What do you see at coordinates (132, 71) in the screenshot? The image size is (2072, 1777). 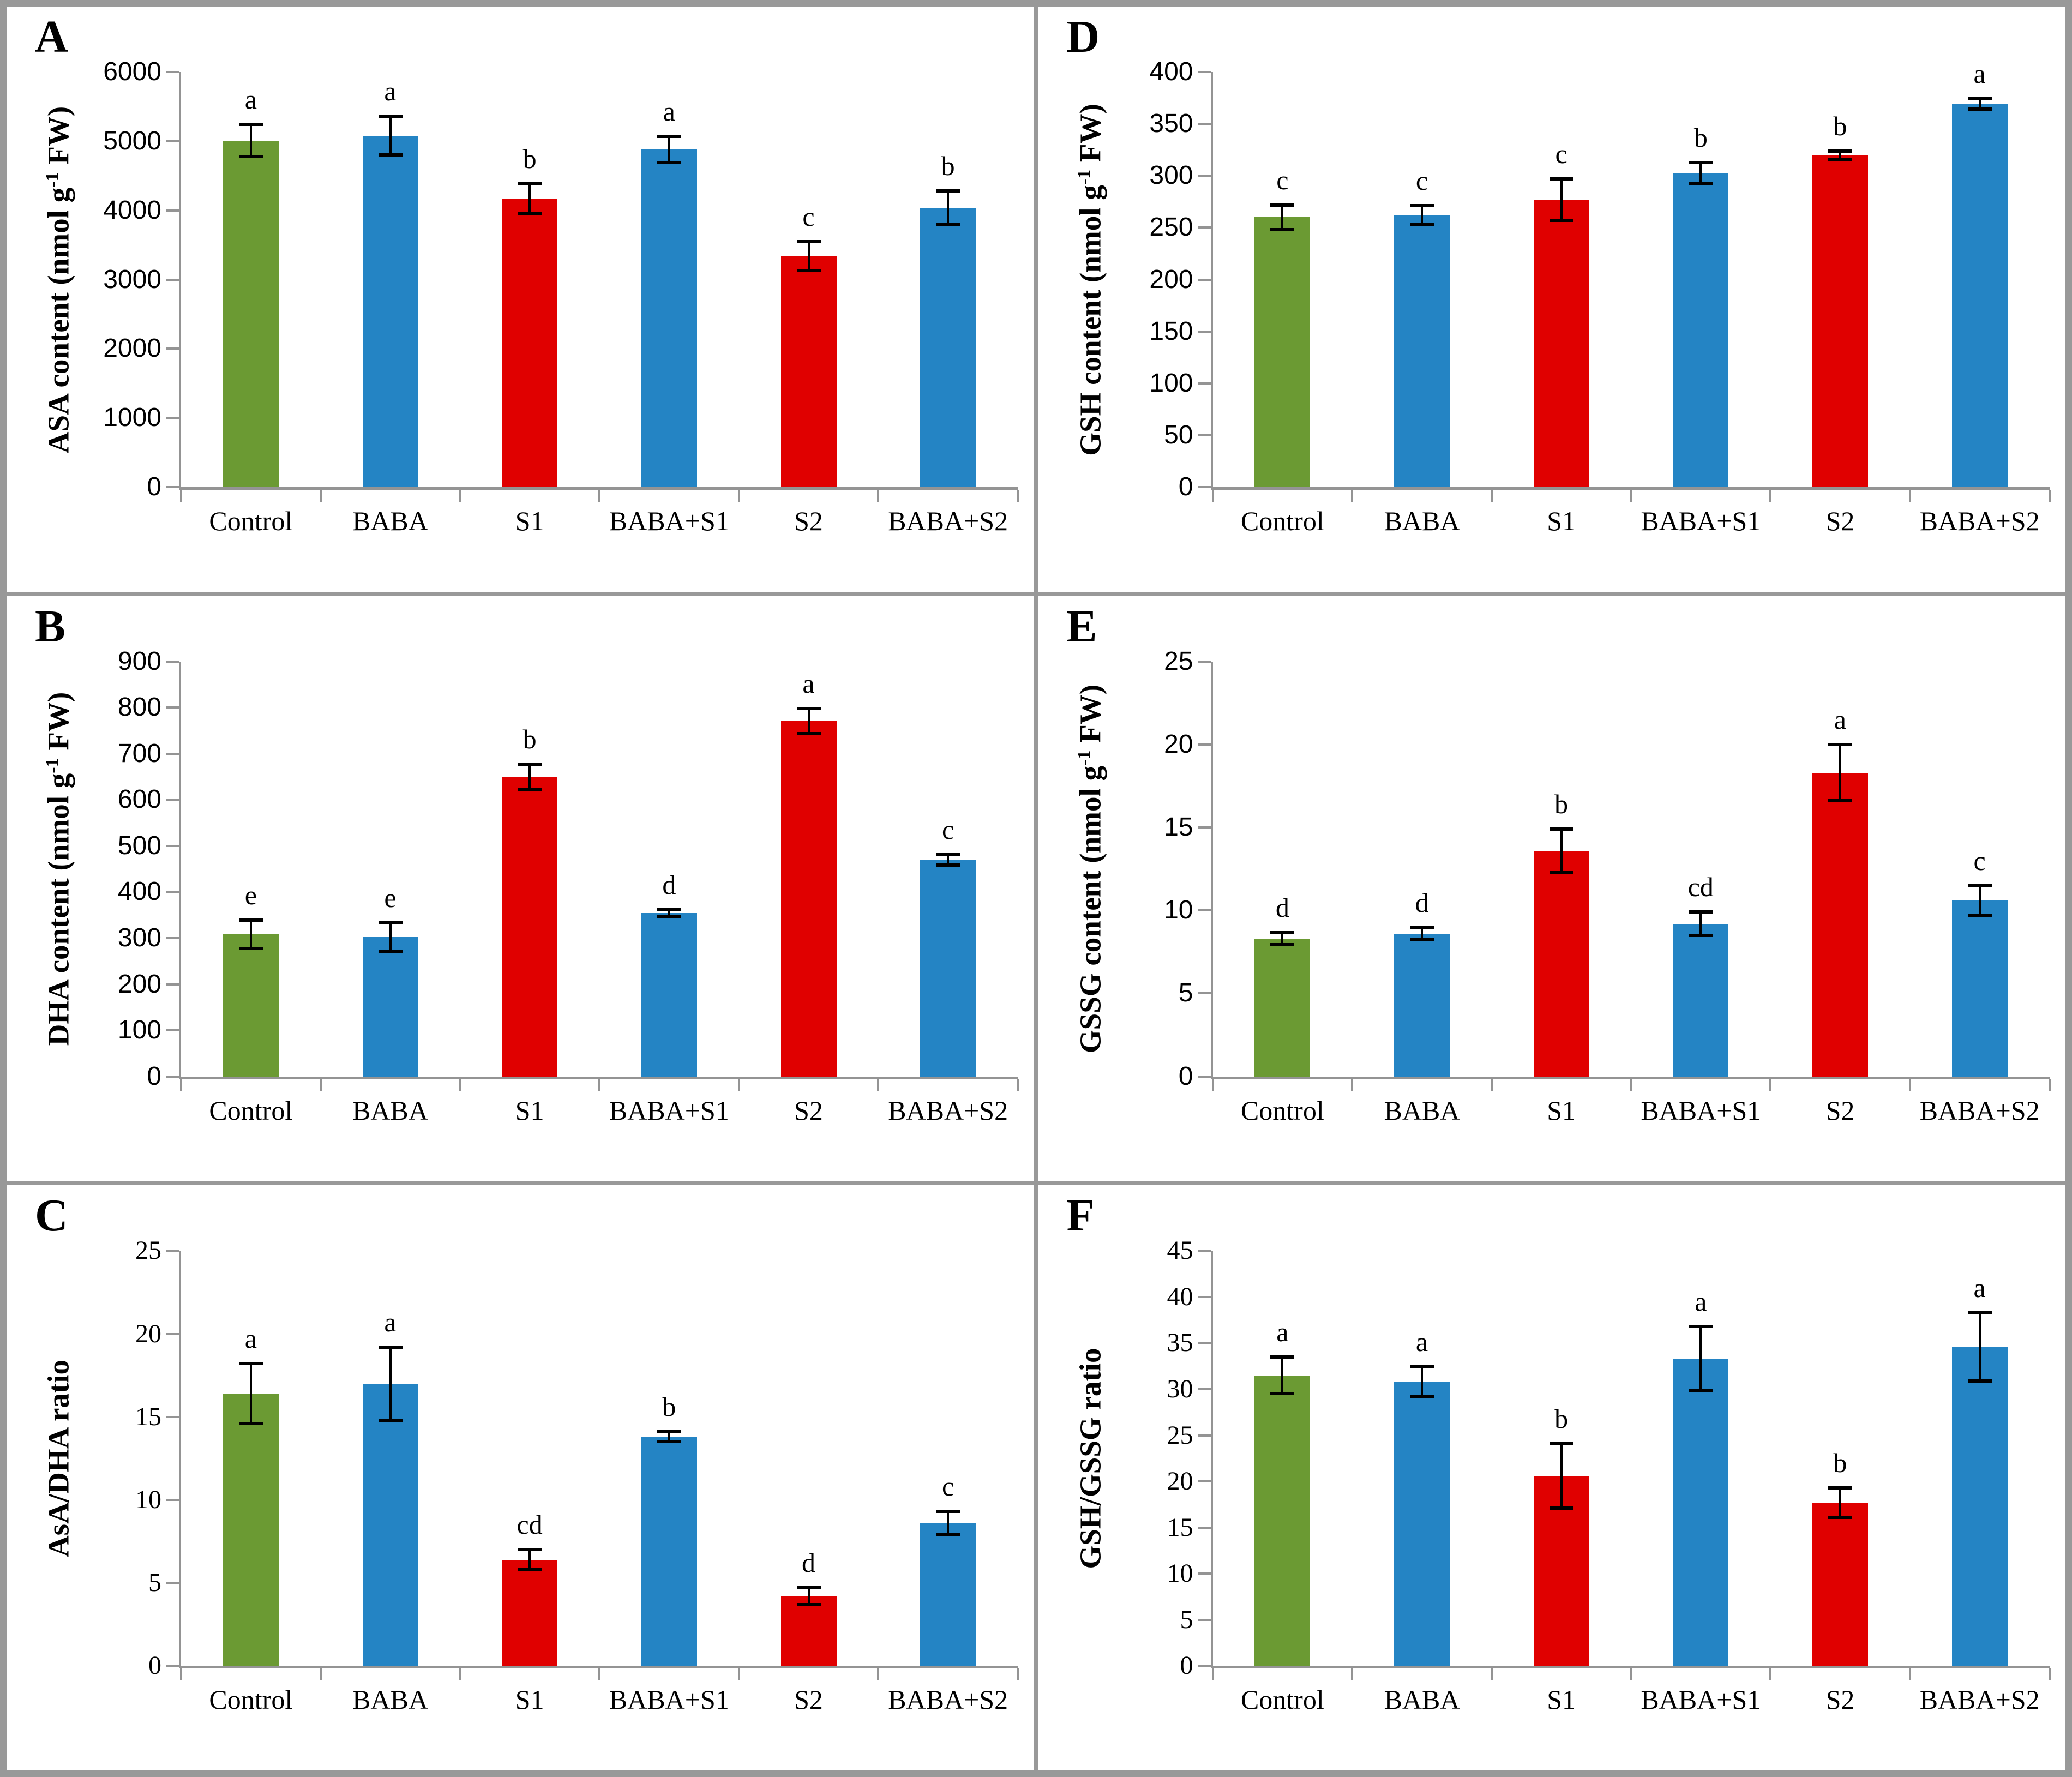 I see `y-tick-label: 6000` at bounding box center [132, 71].